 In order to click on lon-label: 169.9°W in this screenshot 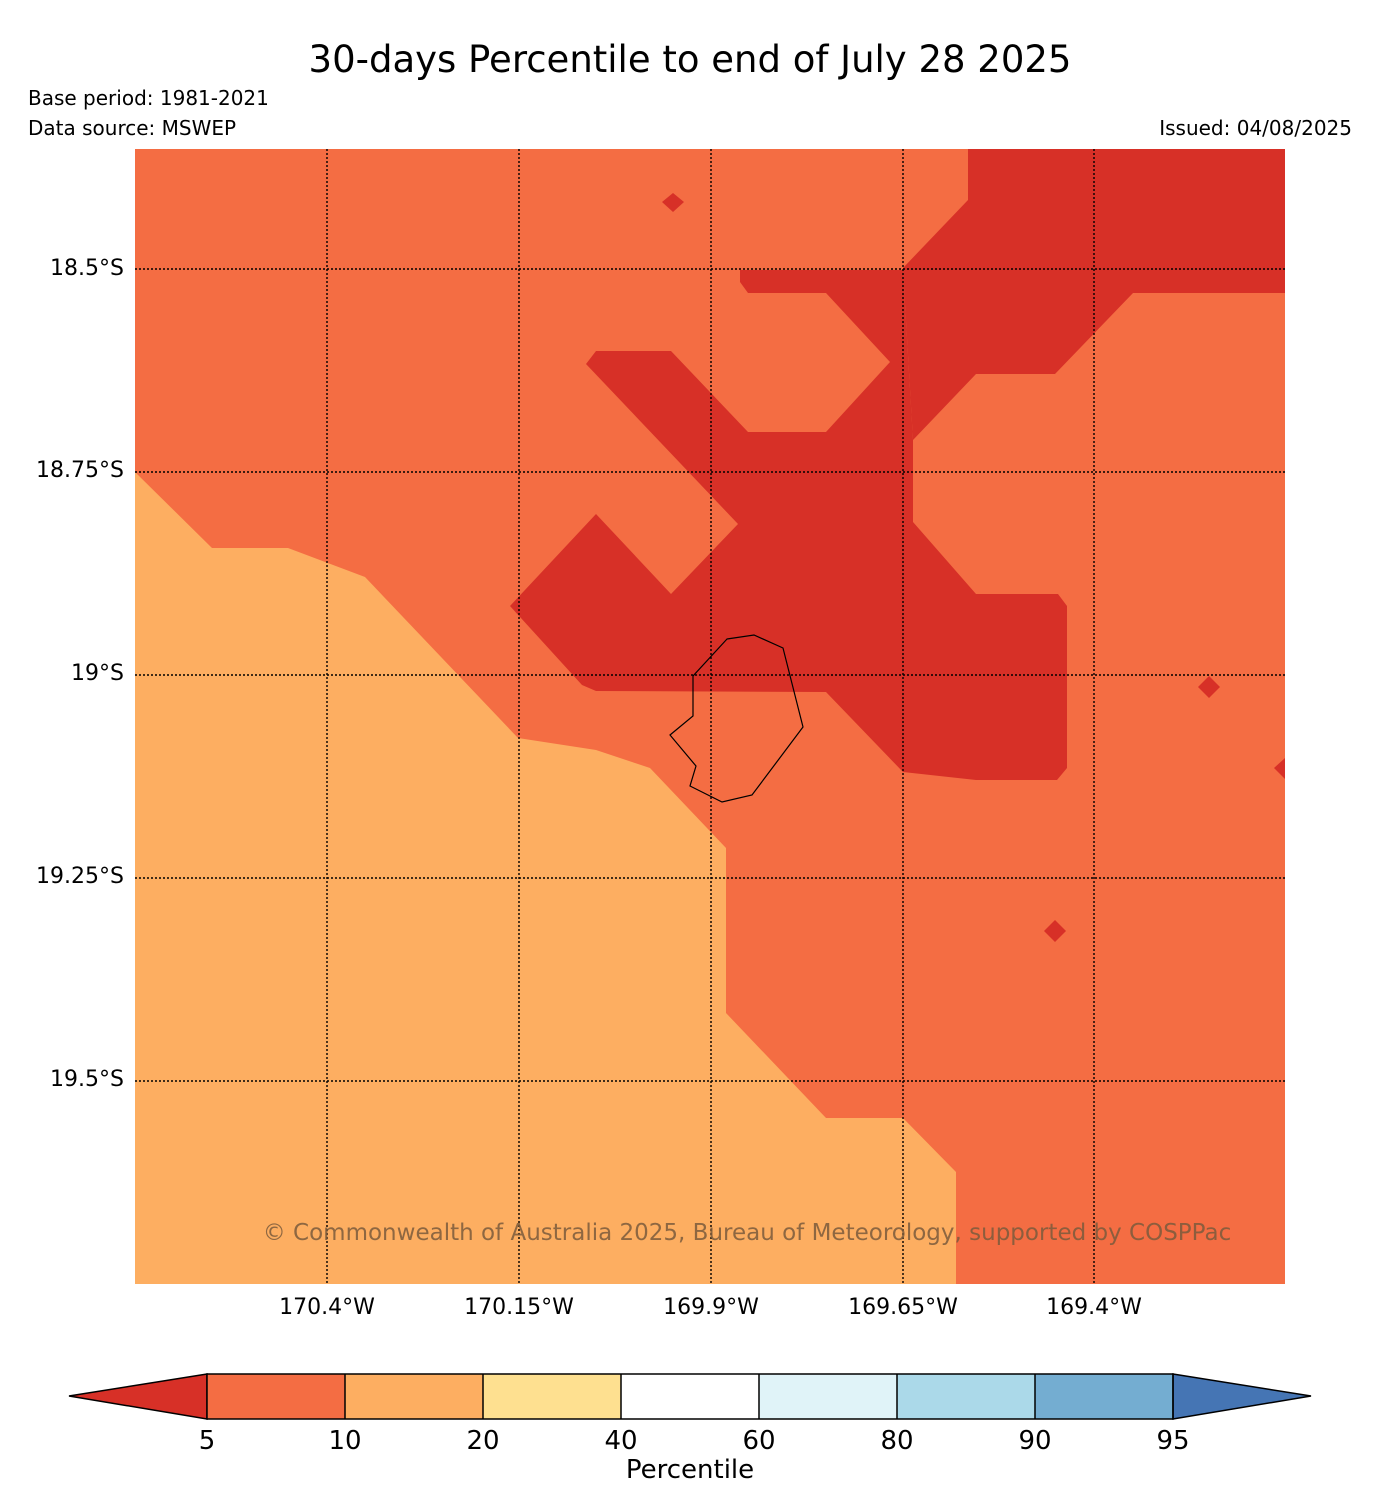, I will do `click(711, 1307)`.